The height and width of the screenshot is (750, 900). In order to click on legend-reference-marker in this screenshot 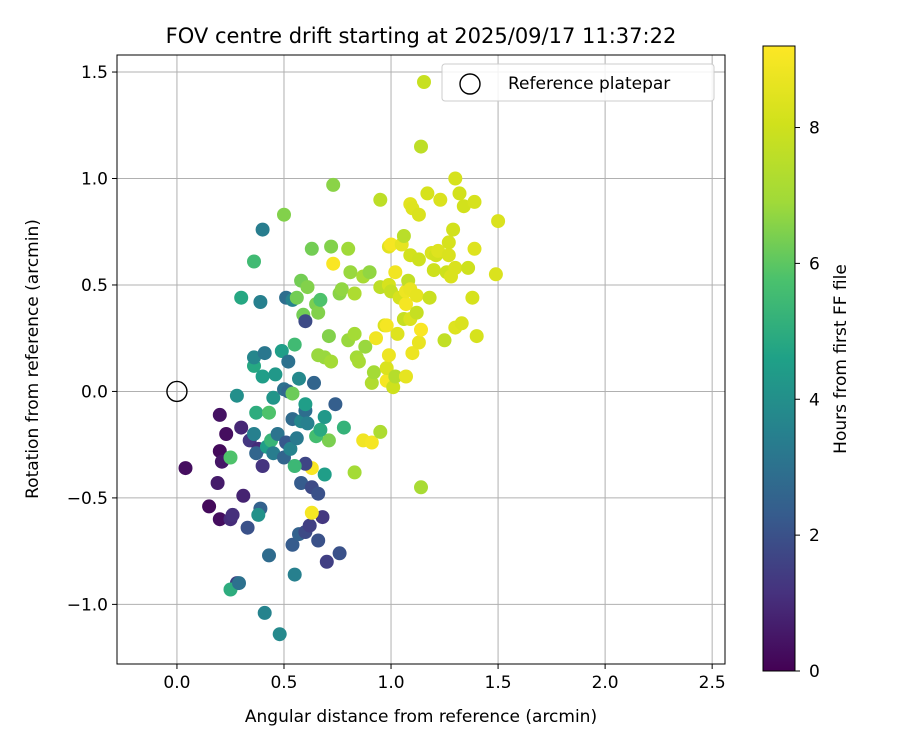, I will do `click(470, 84)`.